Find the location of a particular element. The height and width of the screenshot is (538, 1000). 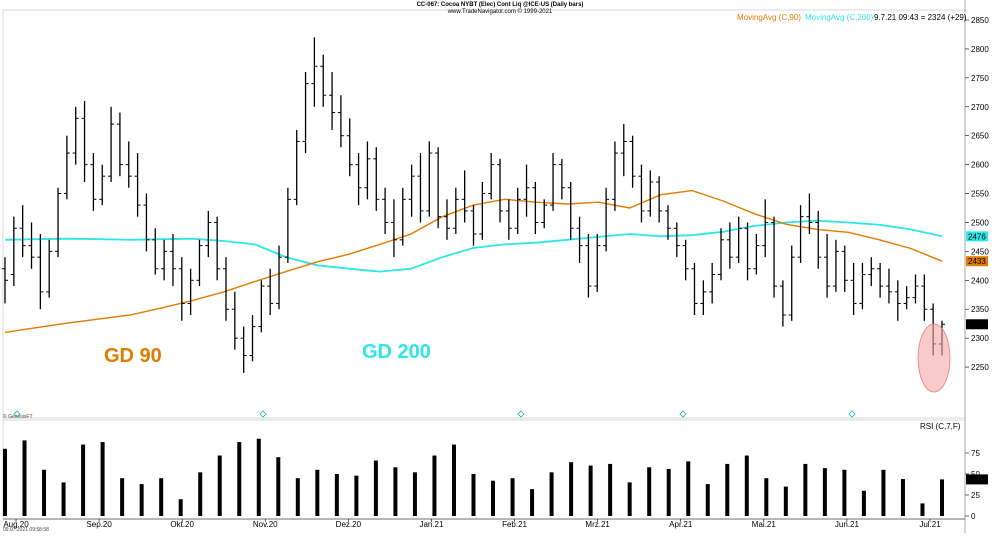

month-label: Jun.21 is located at coordinates (847, 524).